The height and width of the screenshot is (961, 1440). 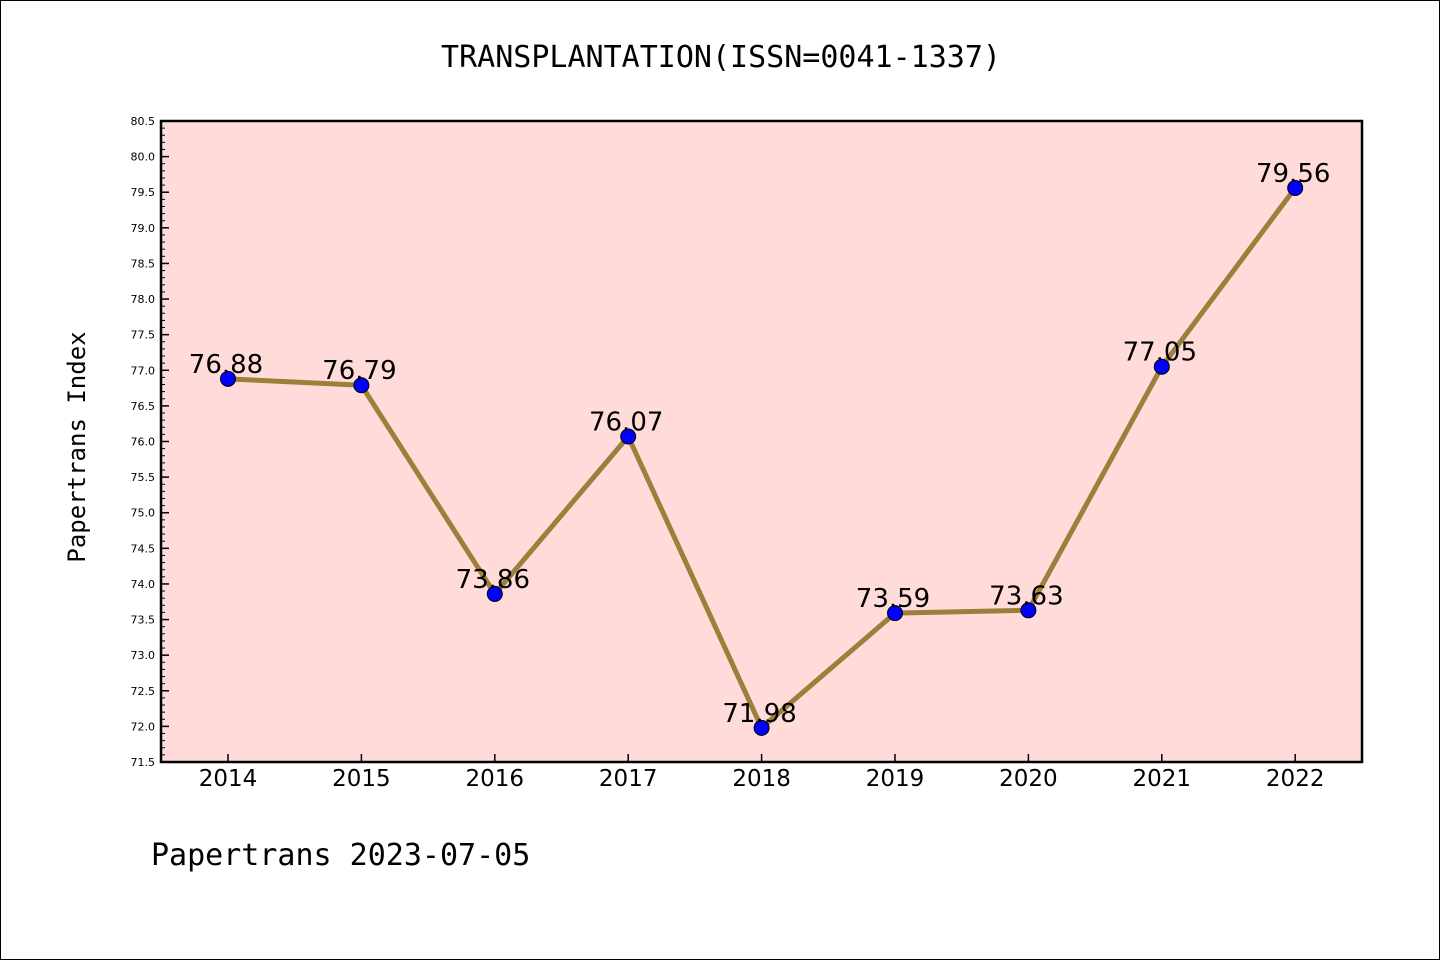 I want to click on y-tick-label: 76.5, so click(x=143, y=406).